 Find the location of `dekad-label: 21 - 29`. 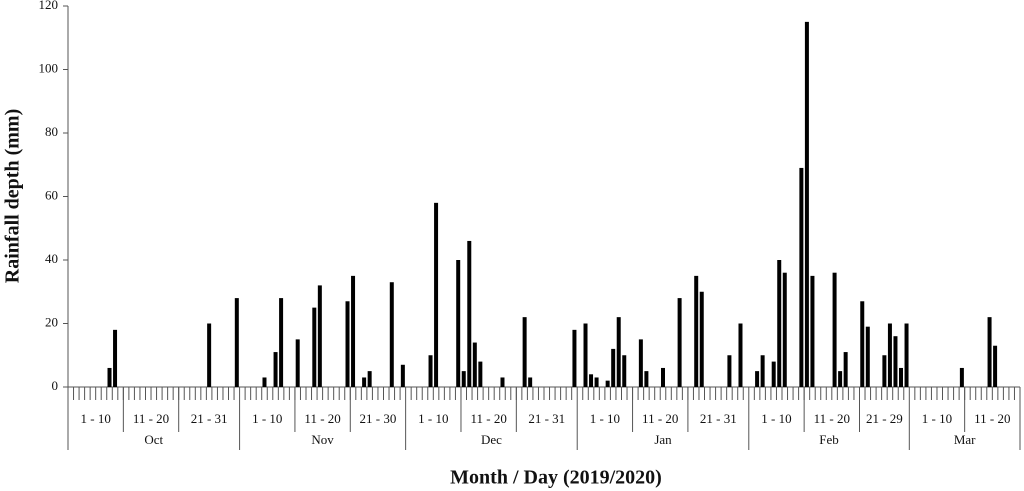

dekad-label: 21 - 29 is located at coordinates (884, 418).